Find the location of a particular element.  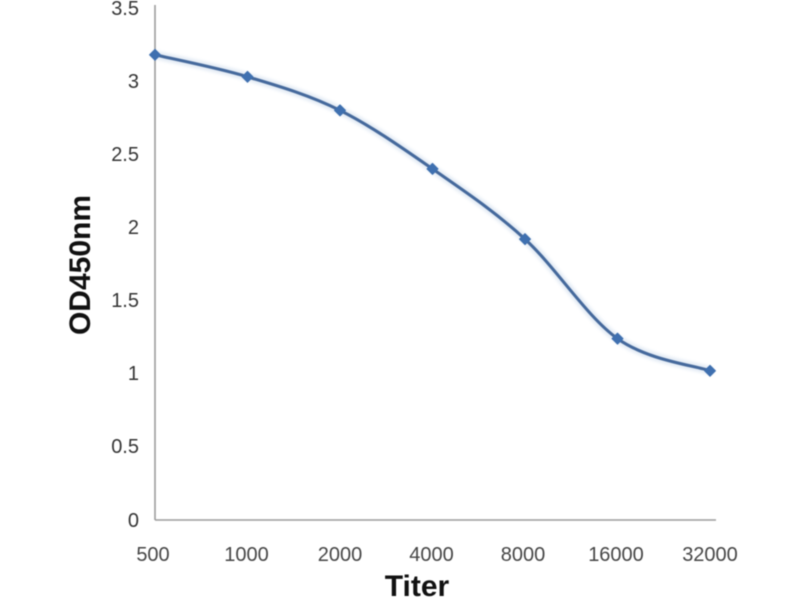

svg-text: 32000 is located at coordinates (710, 555).